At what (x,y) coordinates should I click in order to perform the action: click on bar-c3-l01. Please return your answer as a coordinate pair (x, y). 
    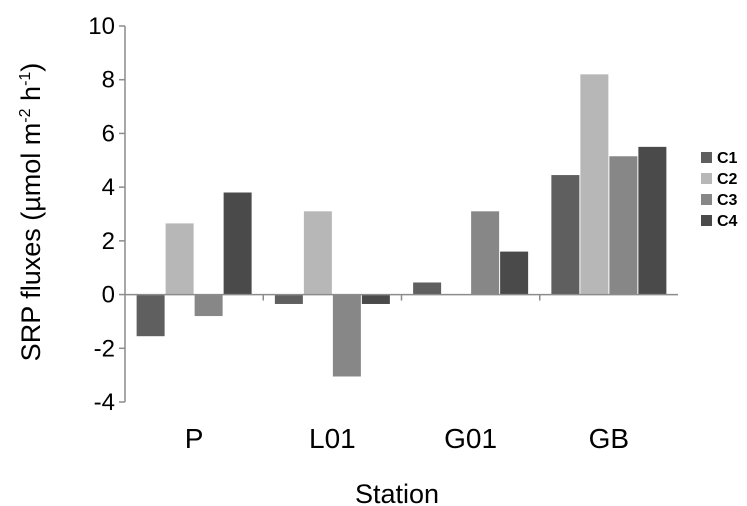
    Looking at the image, I should click on (346, 335).